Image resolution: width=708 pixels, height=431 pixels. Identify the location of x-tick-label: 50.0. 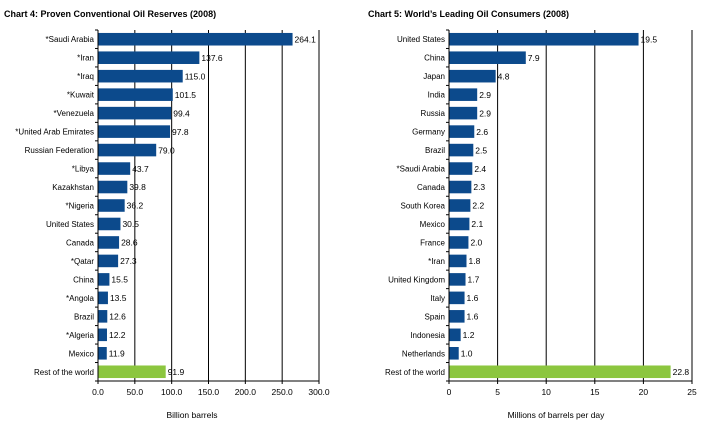
(135, 392).